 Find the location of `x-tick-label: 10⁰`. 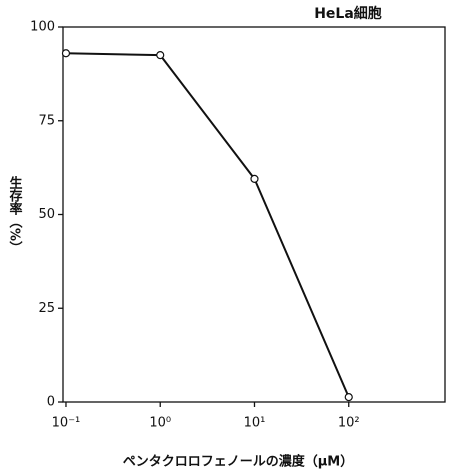

x-tick-label: 10⁰ is located at coordinates (160, 423).